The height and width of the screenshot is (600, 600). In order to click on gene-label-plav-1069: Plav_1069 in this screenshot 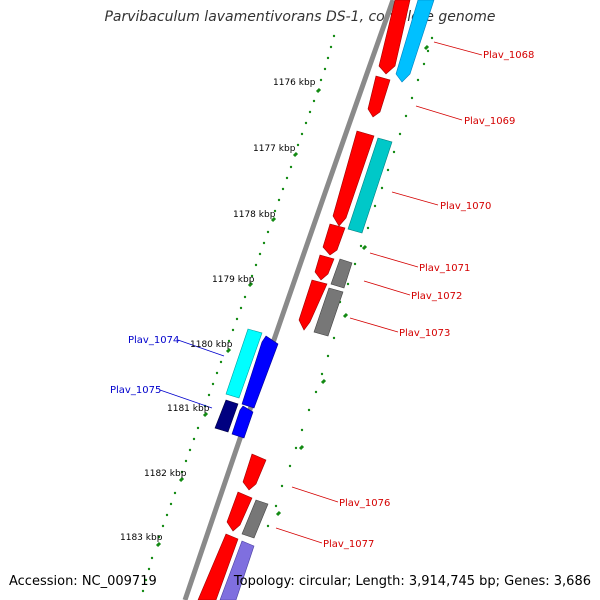, I will do `click(489, 121)`.